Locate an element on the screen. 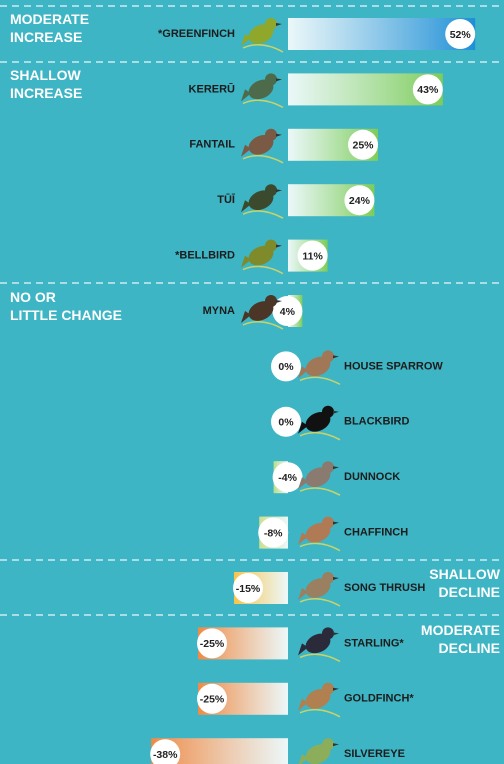 This screenshot has width=504, height=764. group-label: MODERATE INCREASE is located at coordinates (49, 28).